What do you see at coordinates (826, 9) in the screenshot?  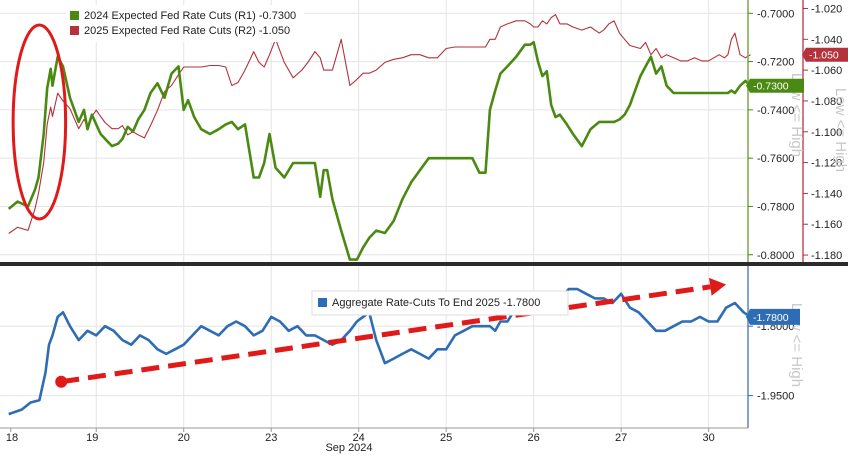 I see `r2-tick-label: -1.020` at bounding box center [826, 9].